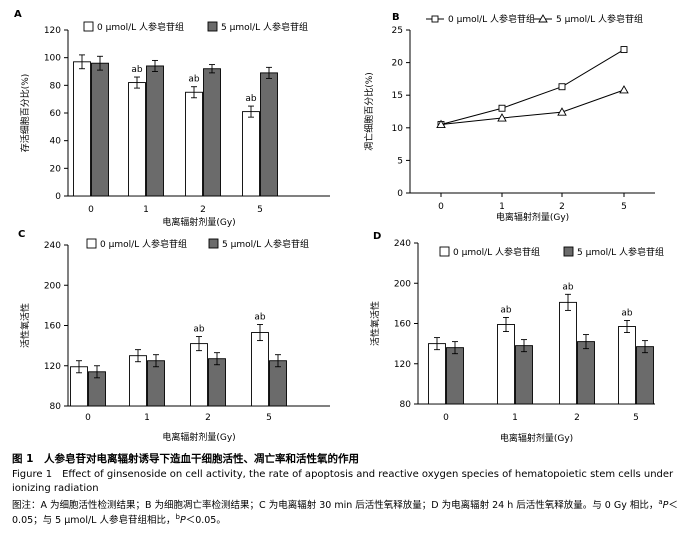 The height and width of the screenshot is (539, 695). I want to click on panel-d-bar-s0-c0, so click(437, 374).